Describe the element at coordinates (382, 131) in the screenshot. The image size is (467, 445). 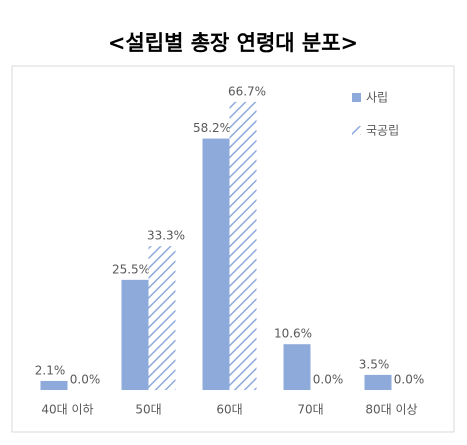
I see `legend-label: 국공립` at that location.